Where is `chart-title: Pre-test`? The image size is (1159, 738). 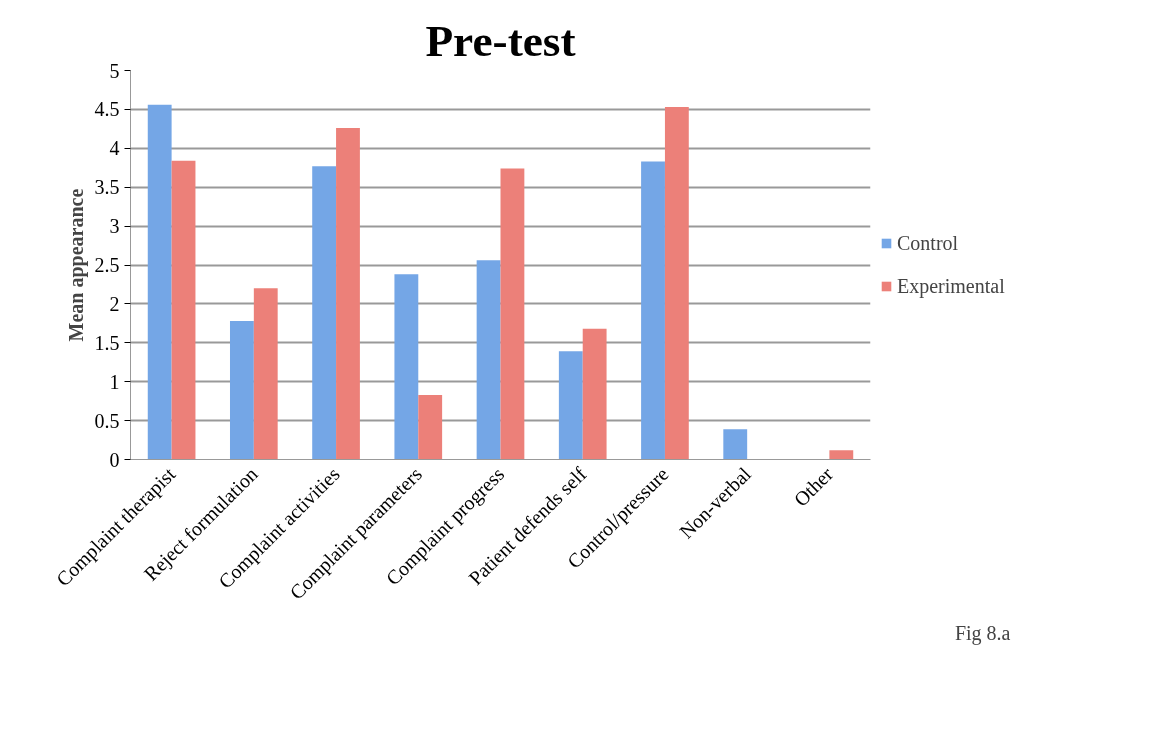 chart-title: Pre-test is located at coordinates (500, 40).